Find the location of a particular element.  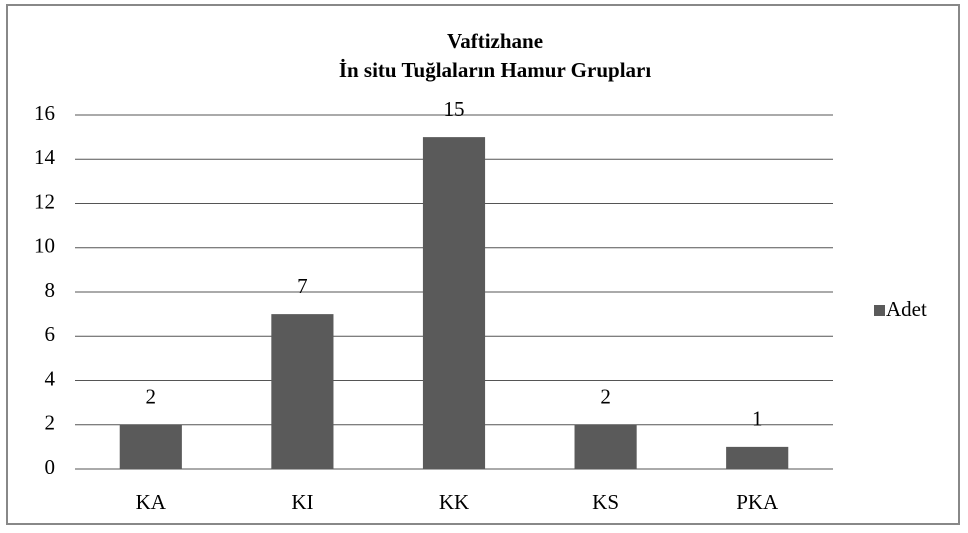

y-tick-label: 12 is located at coordinates (44, 201).